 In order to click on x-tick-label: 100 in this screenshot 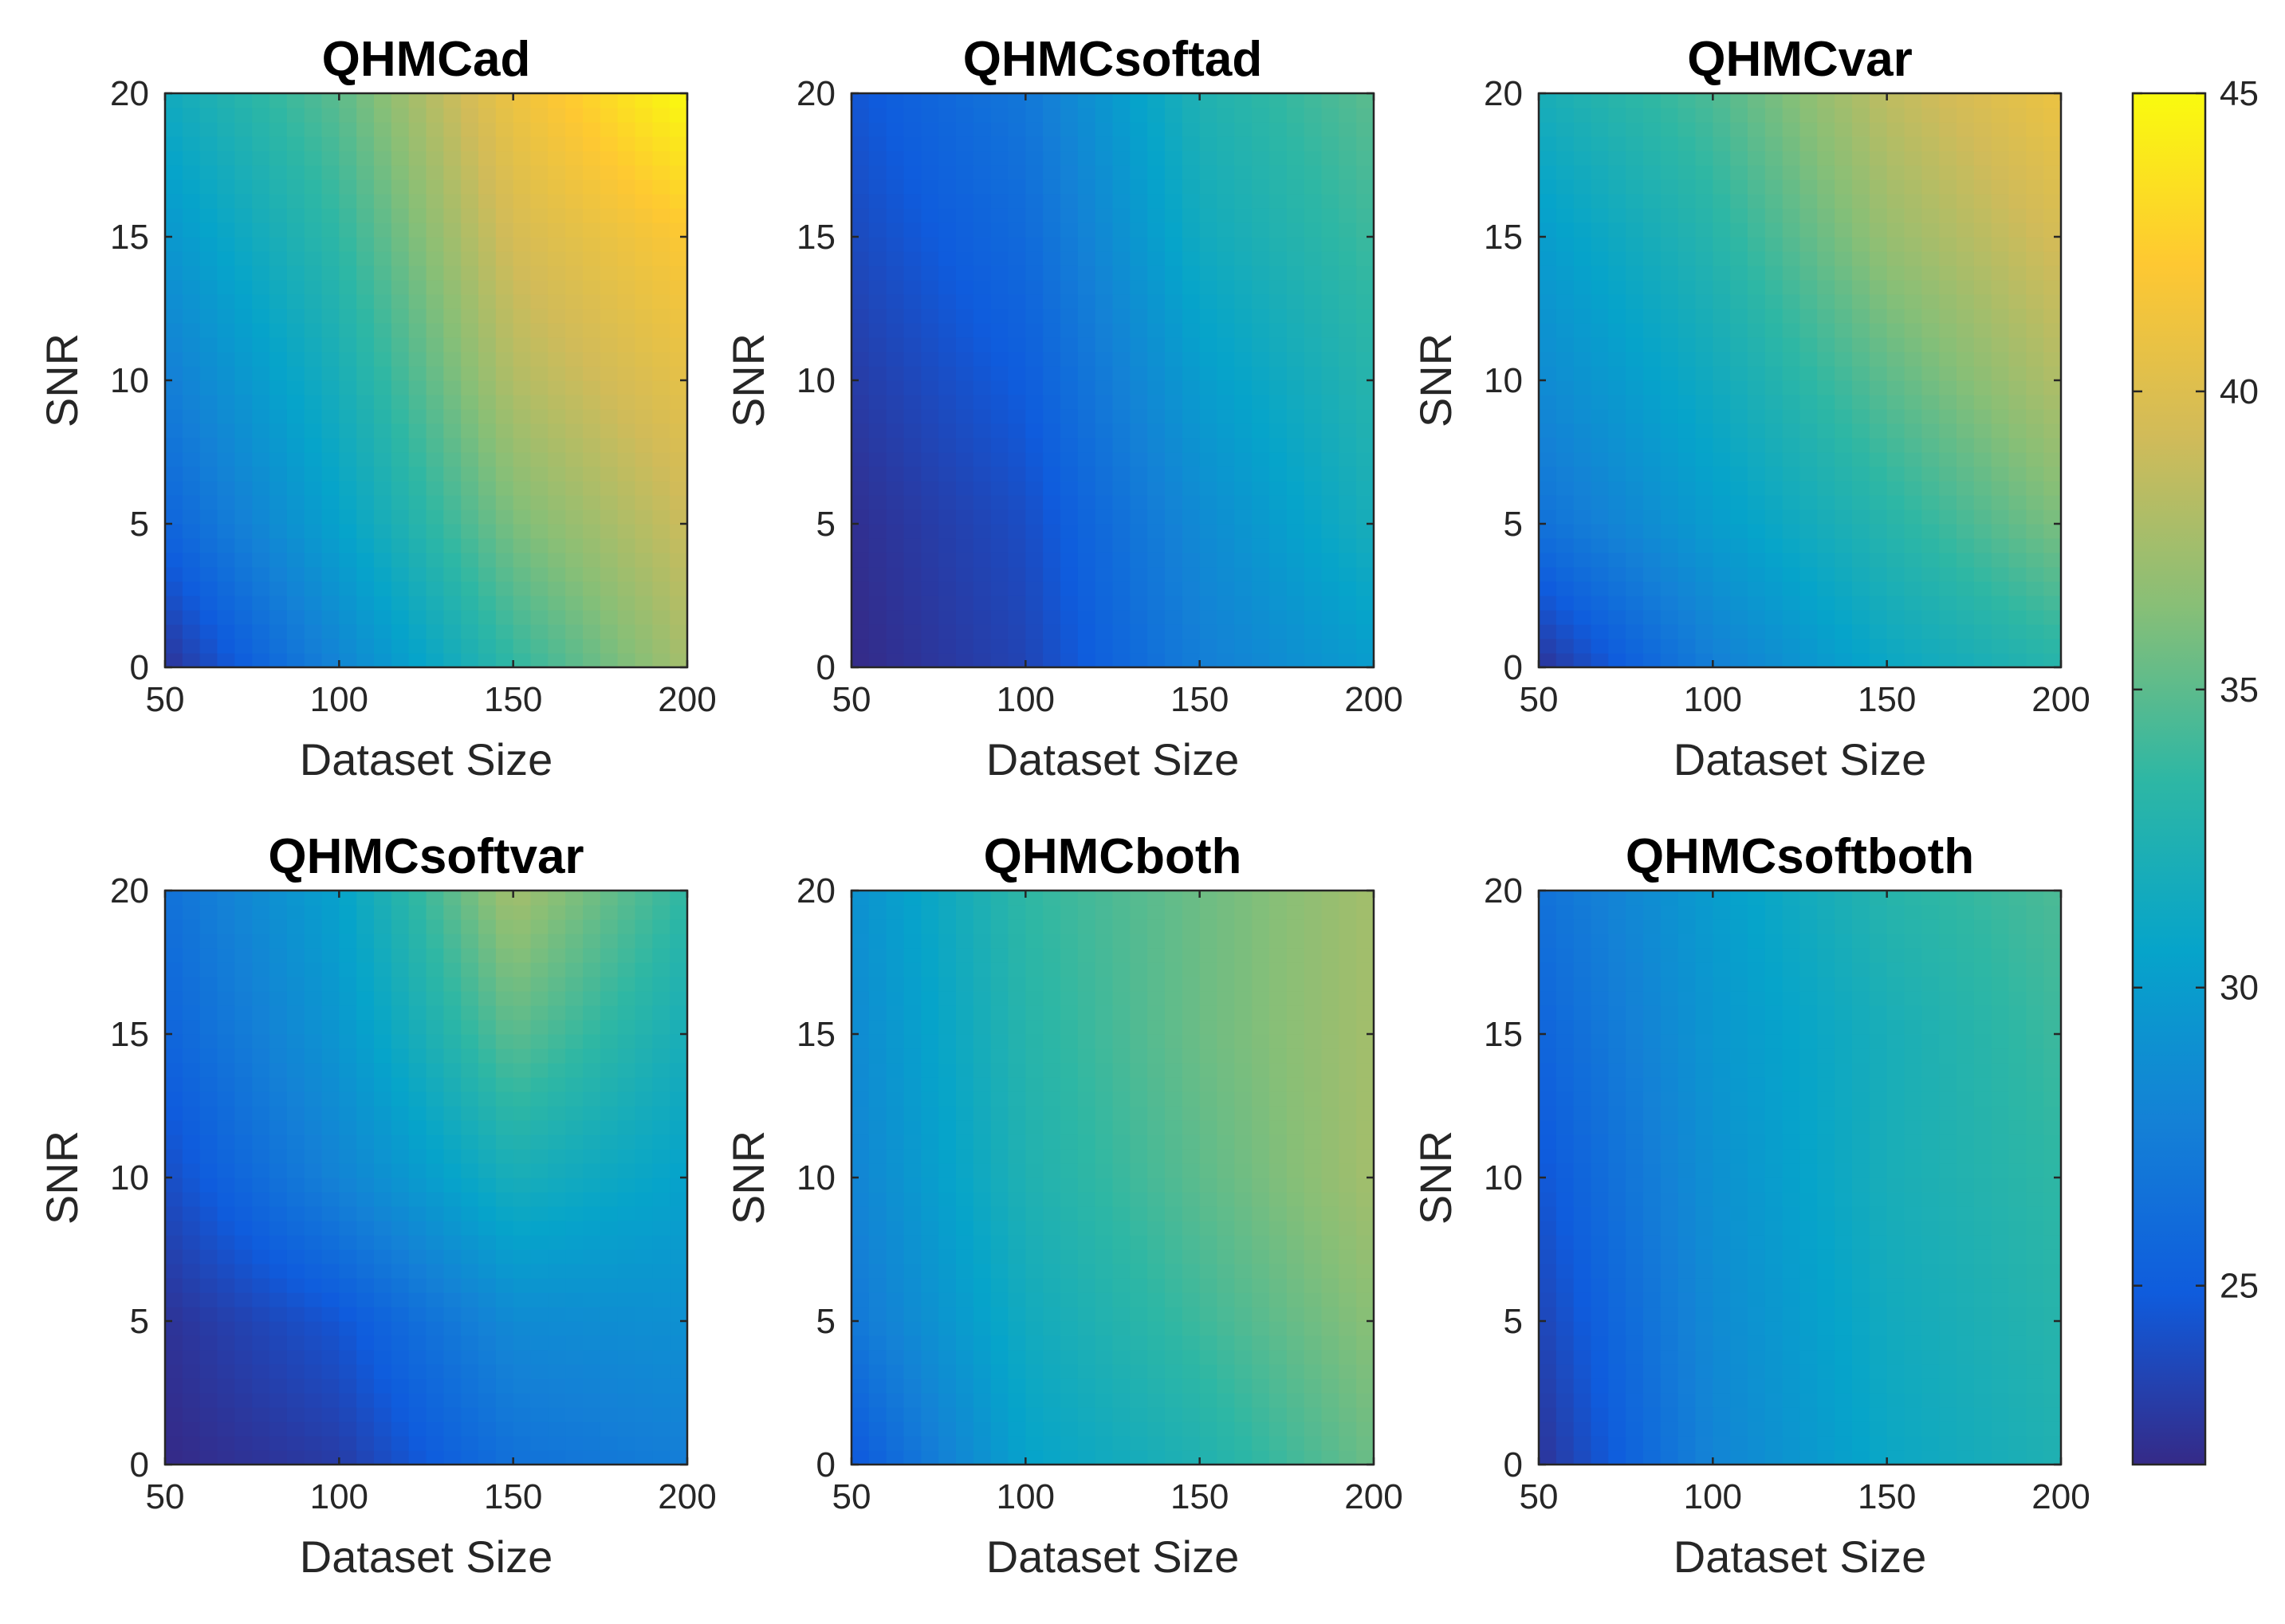, I will do `click(1026, 700)`.